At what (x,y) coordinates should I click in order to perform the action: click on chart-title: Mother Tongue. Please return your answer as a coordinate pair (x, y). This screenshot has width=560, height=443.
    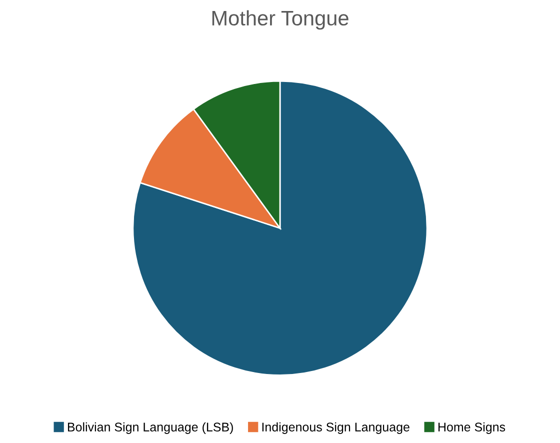
    Looking at the image, I should click on (280, 20).